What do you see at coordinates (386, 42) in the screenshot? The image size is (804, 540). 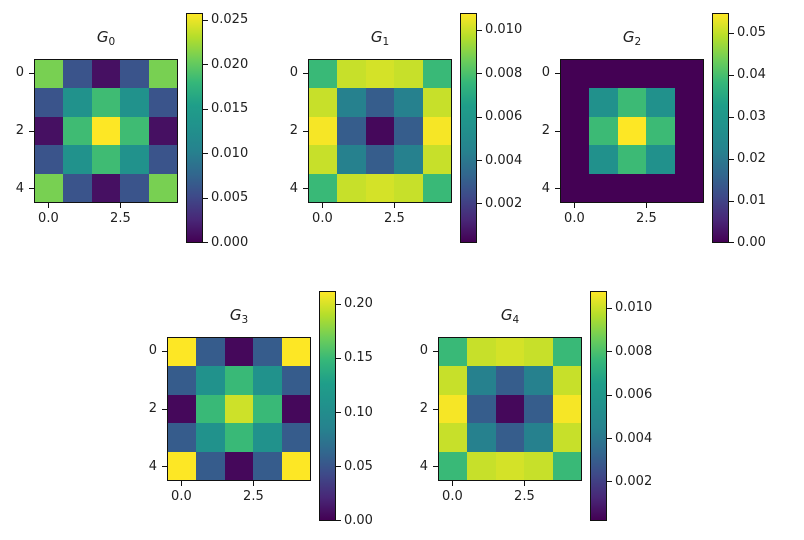 I see `subplot-title-subscript: 1` at bounding box center [386, 42].